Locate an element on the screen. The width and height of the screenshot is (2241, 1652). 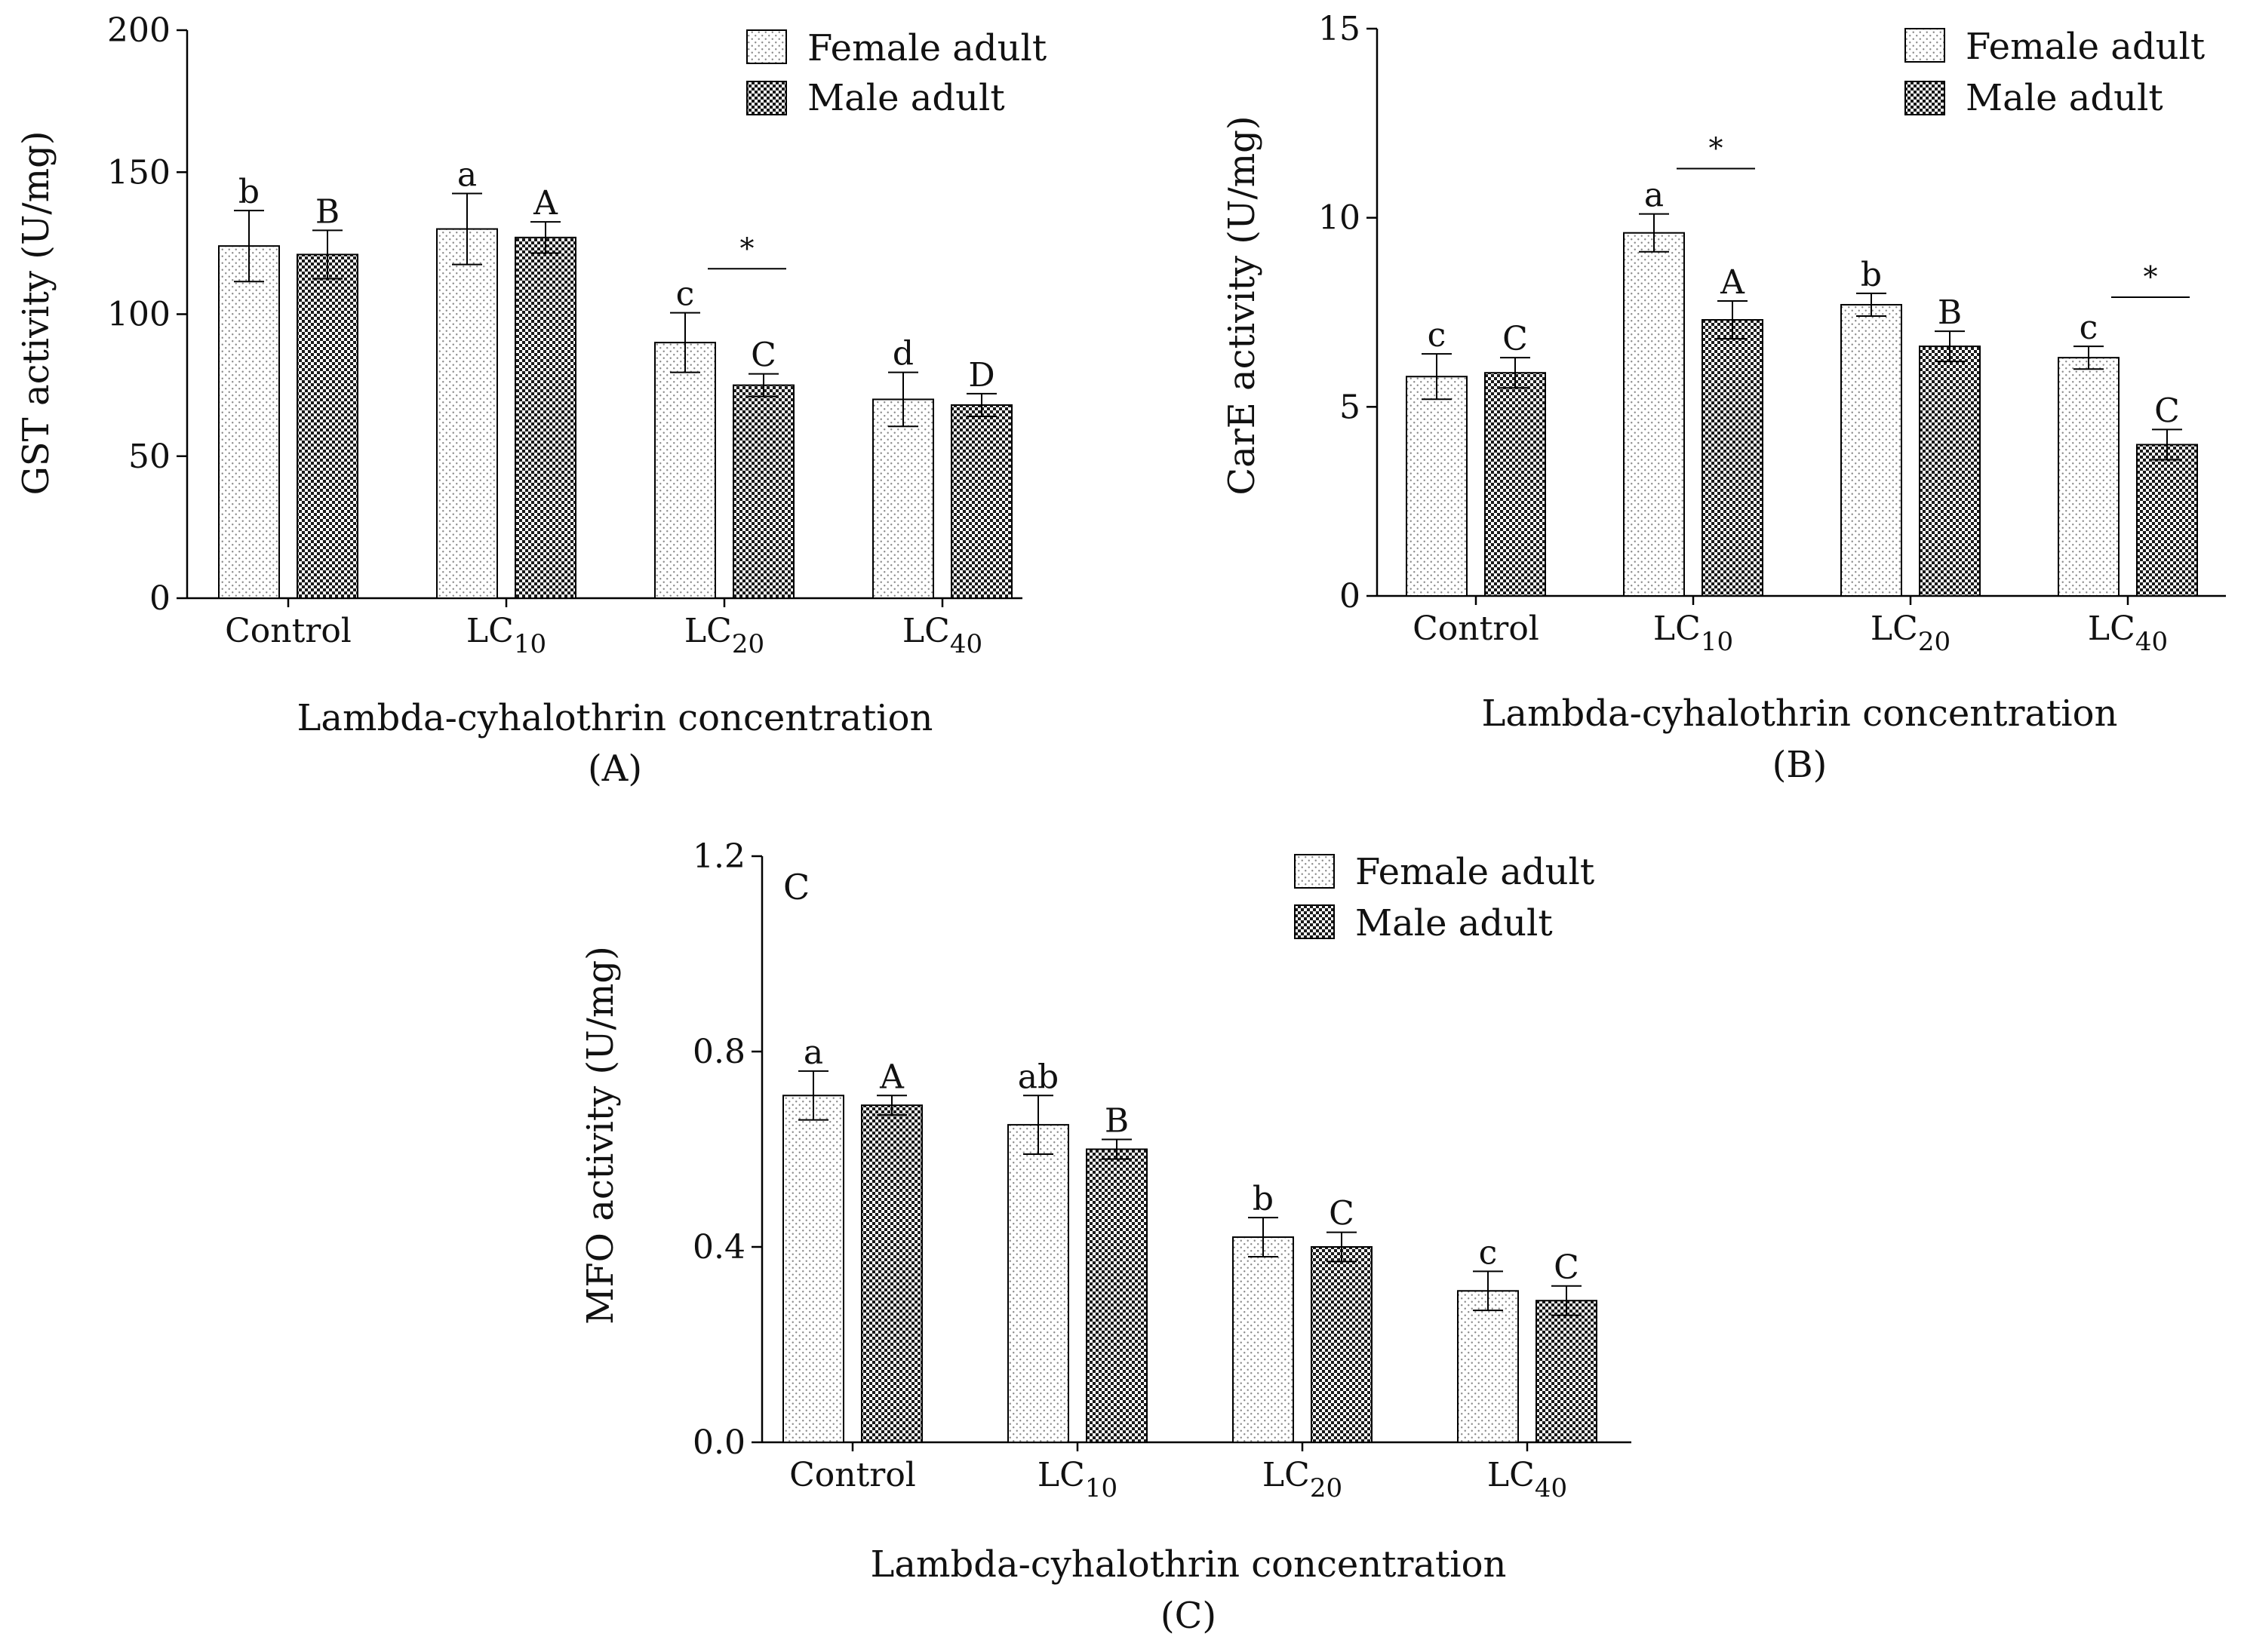
panel-corner-label: C is located at coordinates (796, 887).